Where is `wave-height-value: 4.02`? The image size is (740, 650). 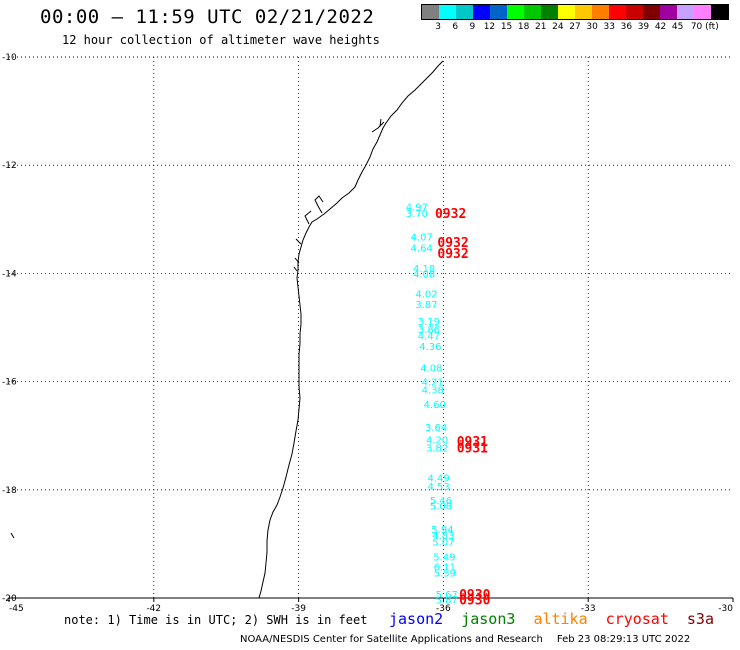
wave-height-value: 4.02 is located at coordinates (426, 294).